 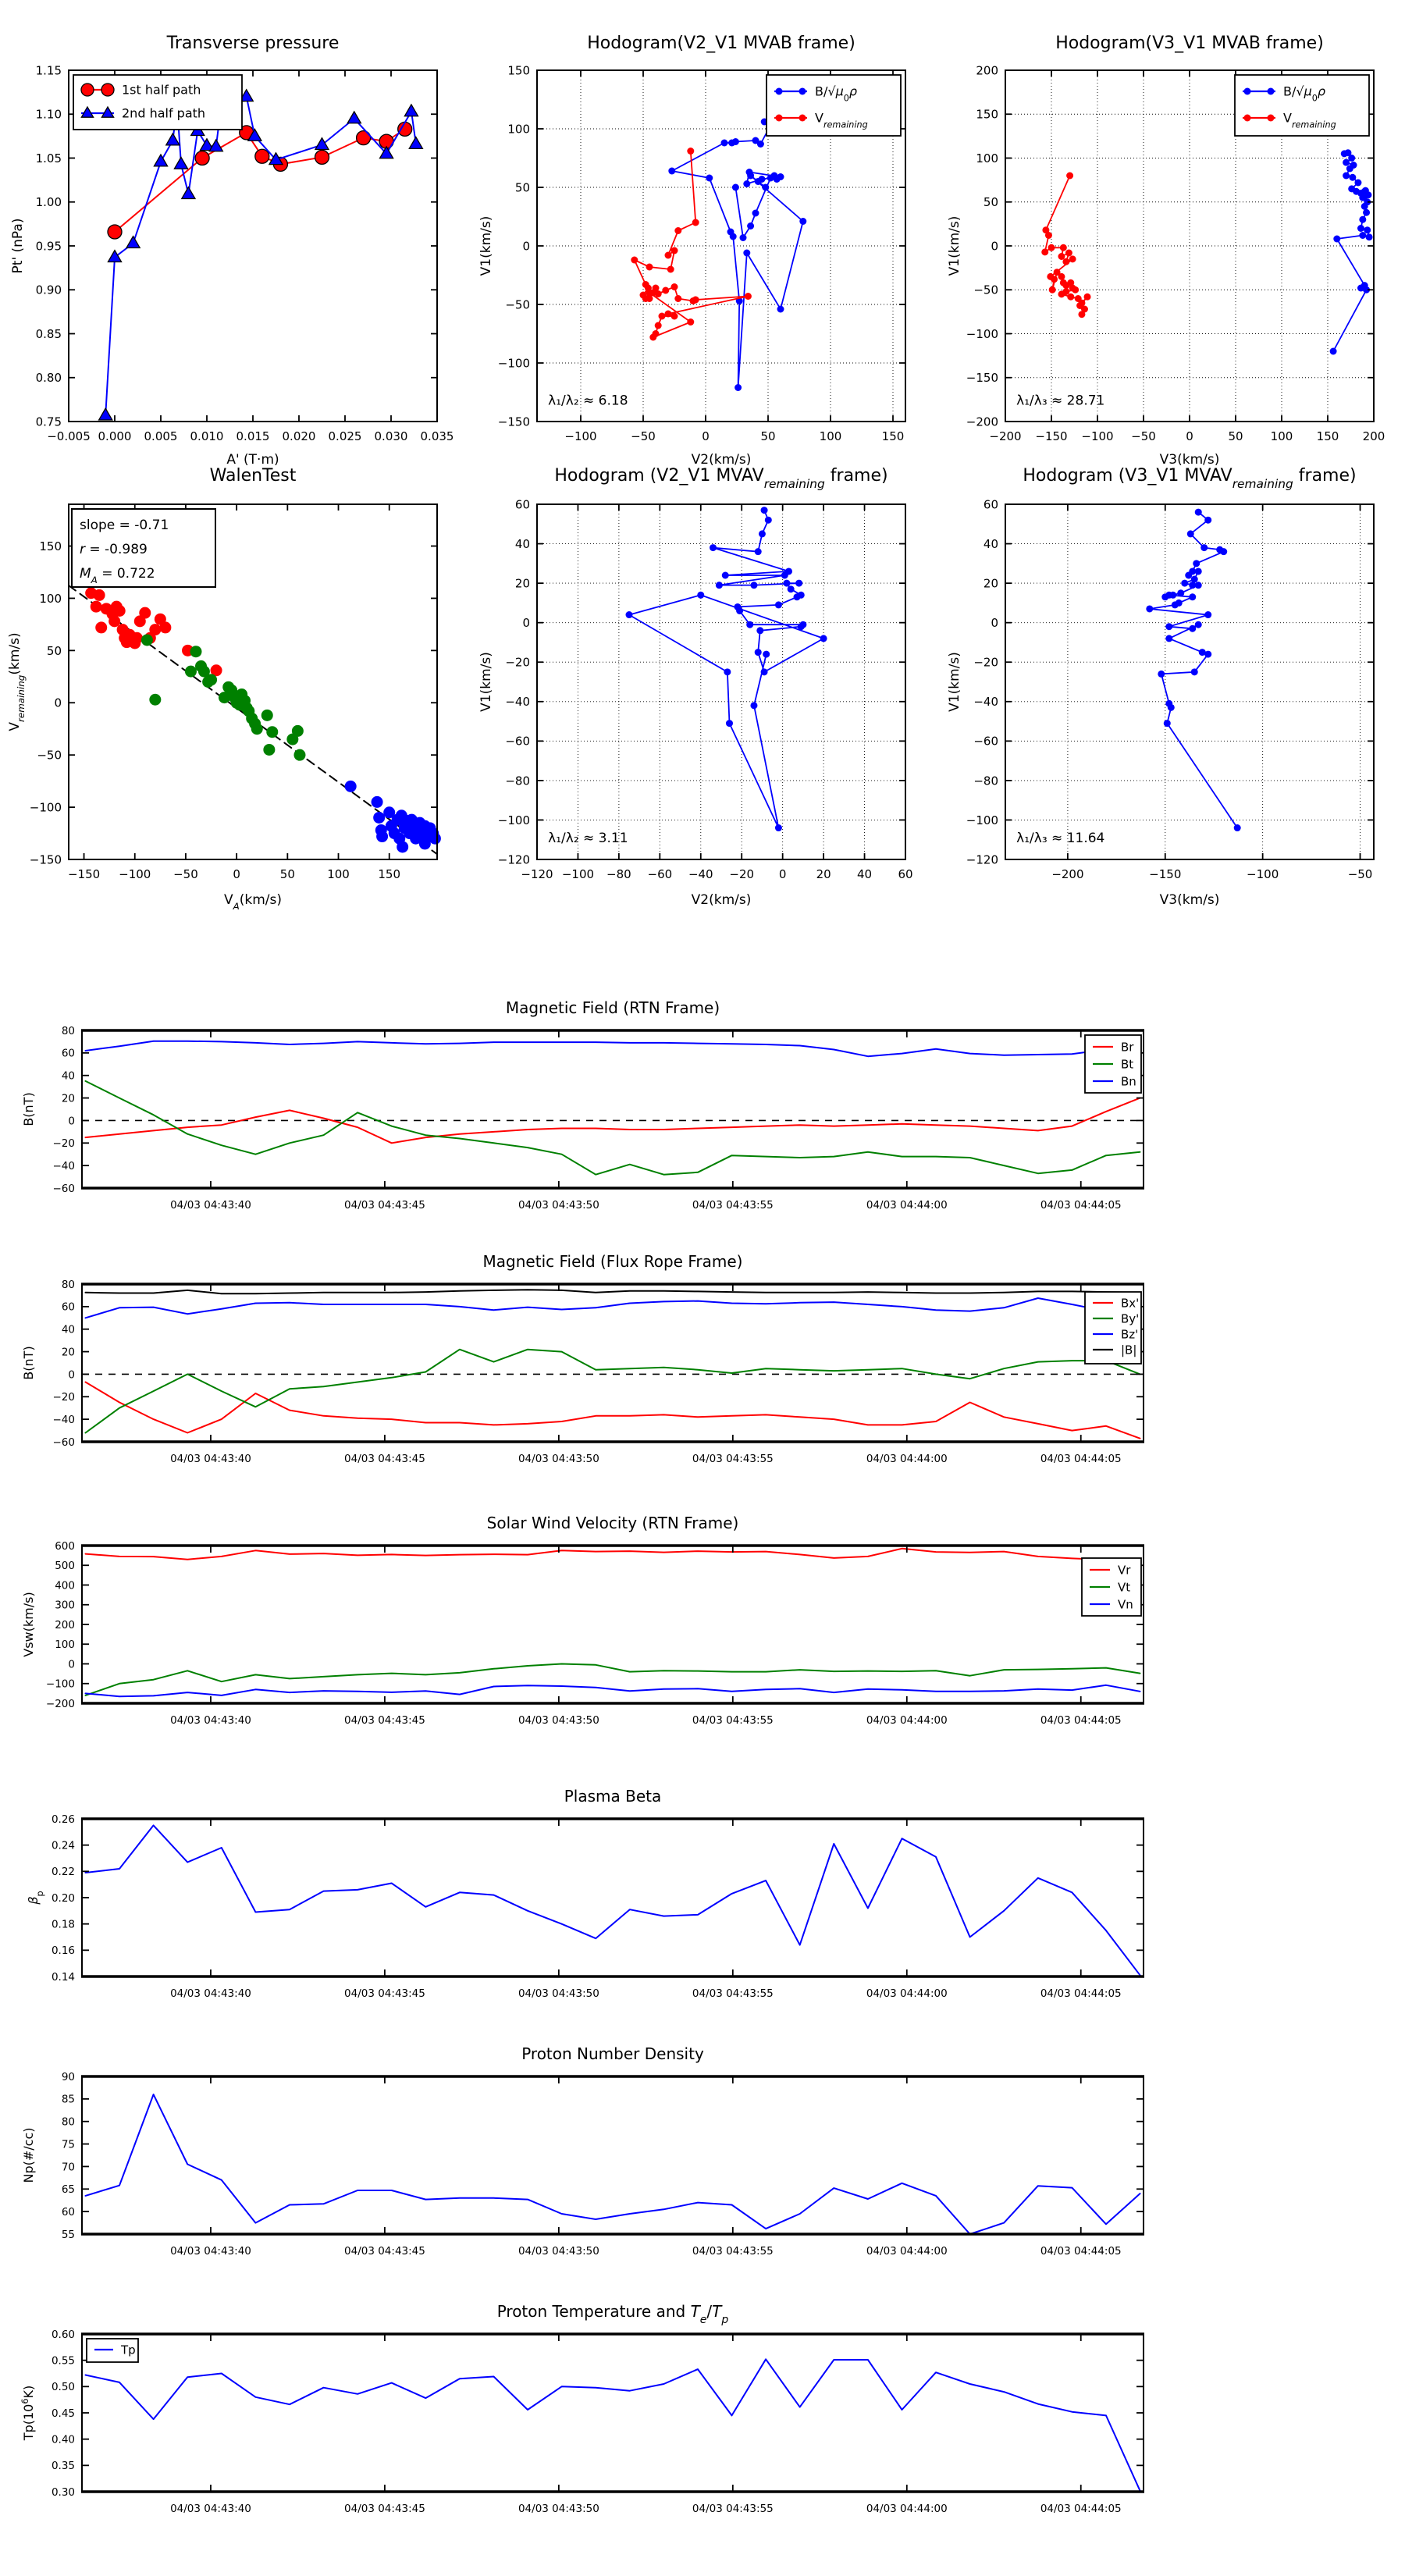 What do you see at coordinates (115, 436) in the screenshot?
I see `svg-text: 0.000` at bounding box center [115, 436].